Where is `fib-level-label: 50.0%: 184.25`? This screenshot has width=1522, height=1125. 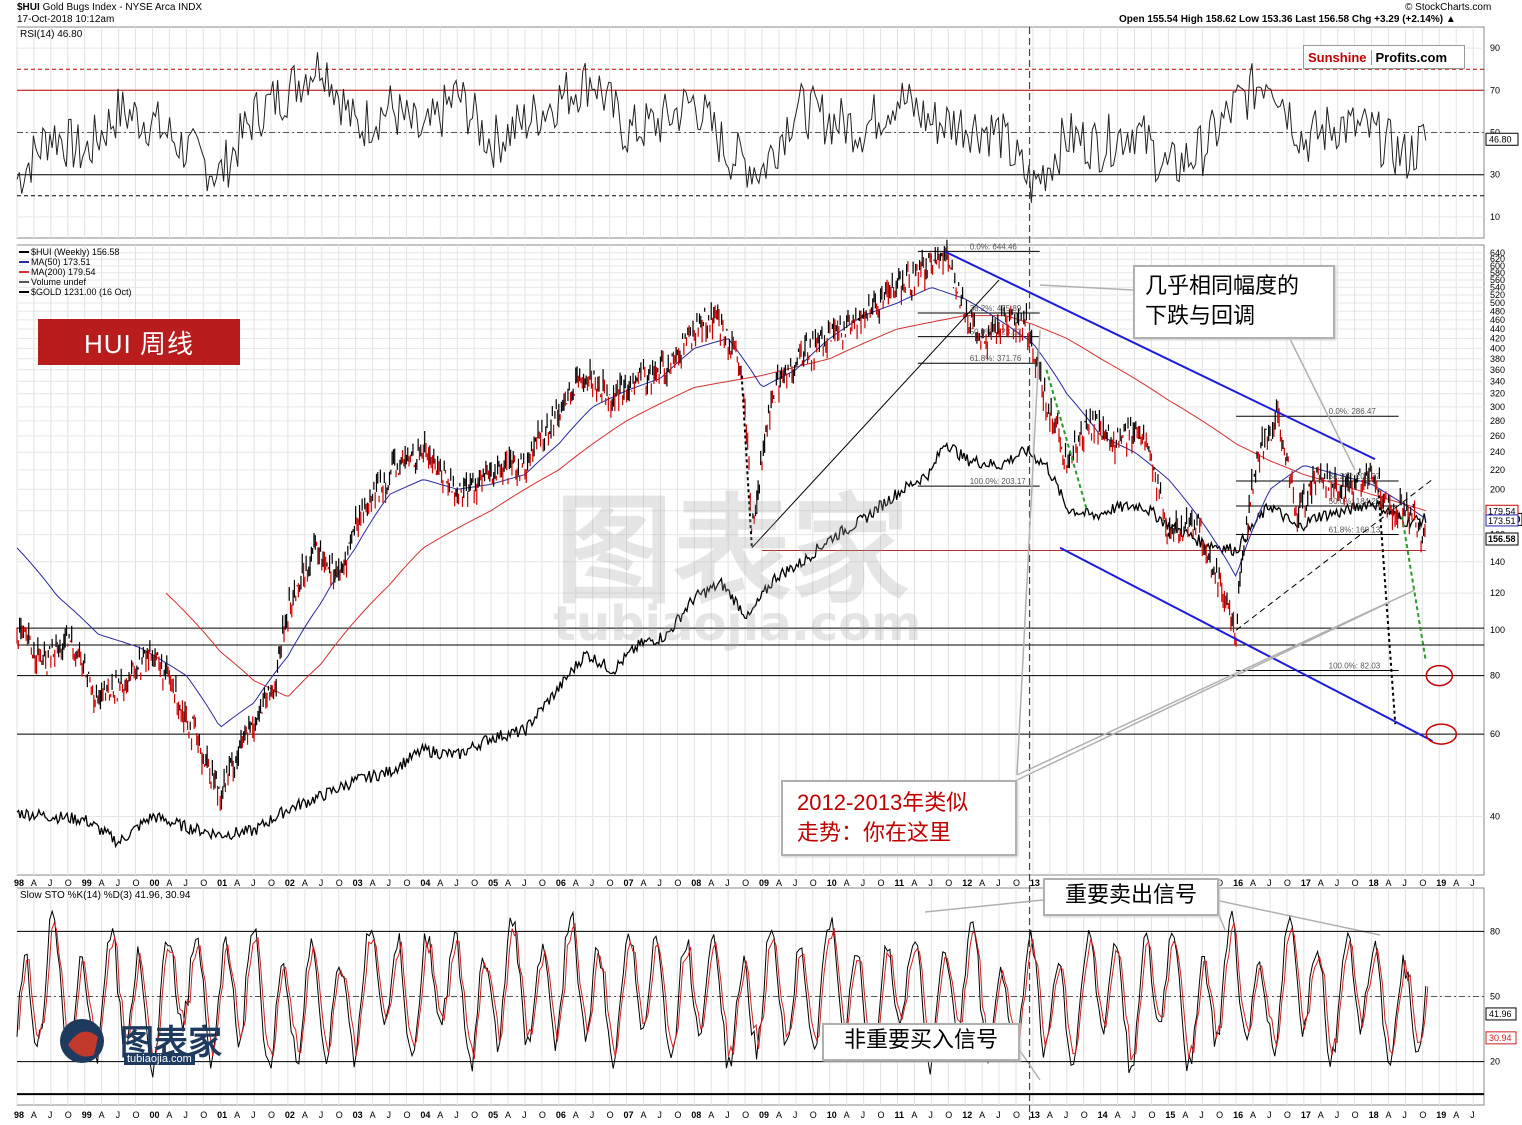 fib-level-label: 50.0%: 184.25 is located at coordinates (1355, 501).